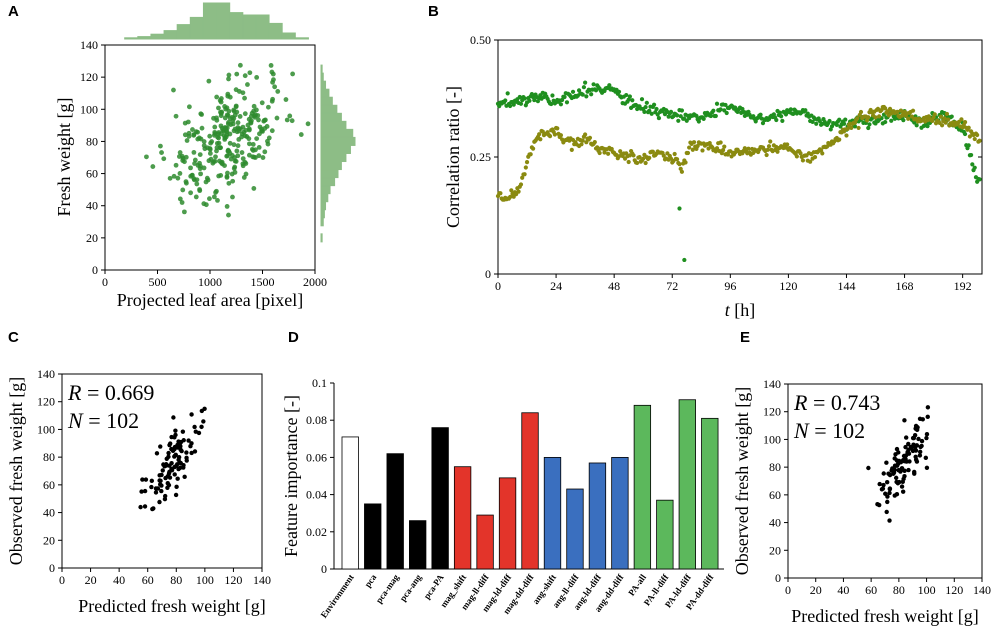 The image size is (1000, 632). I want to click on x-tick-label: 140, so click(982, 590).